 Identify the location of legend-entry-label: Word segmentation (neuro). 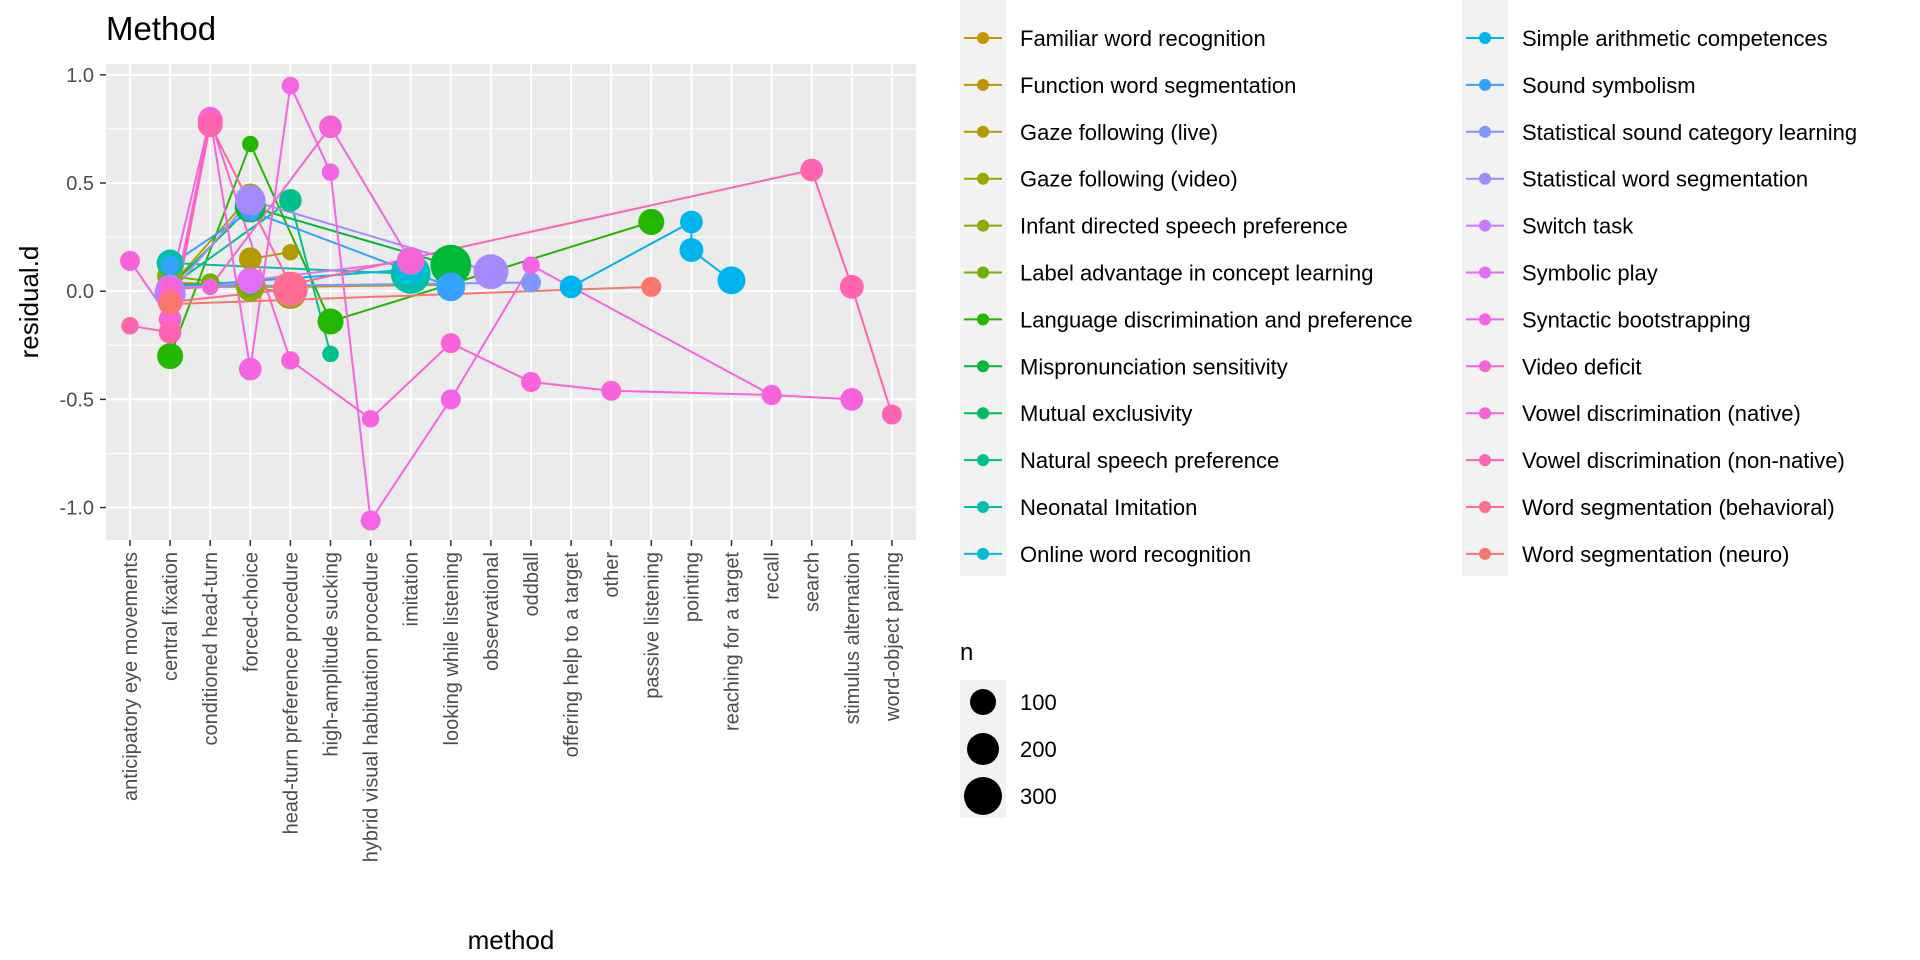
(1655, 554).